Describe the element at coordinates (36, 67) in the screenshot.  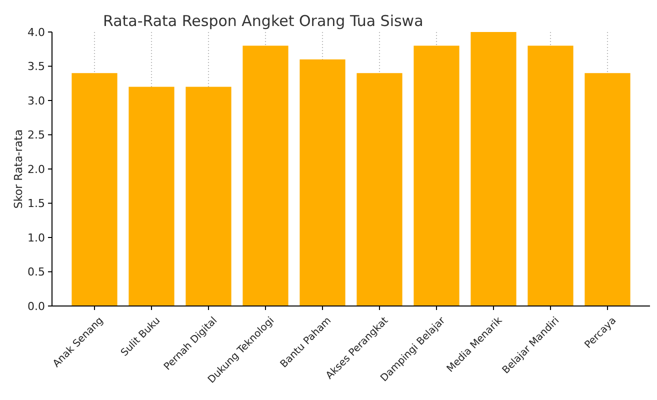
I see `y-tick-label: 3.5` at that location.